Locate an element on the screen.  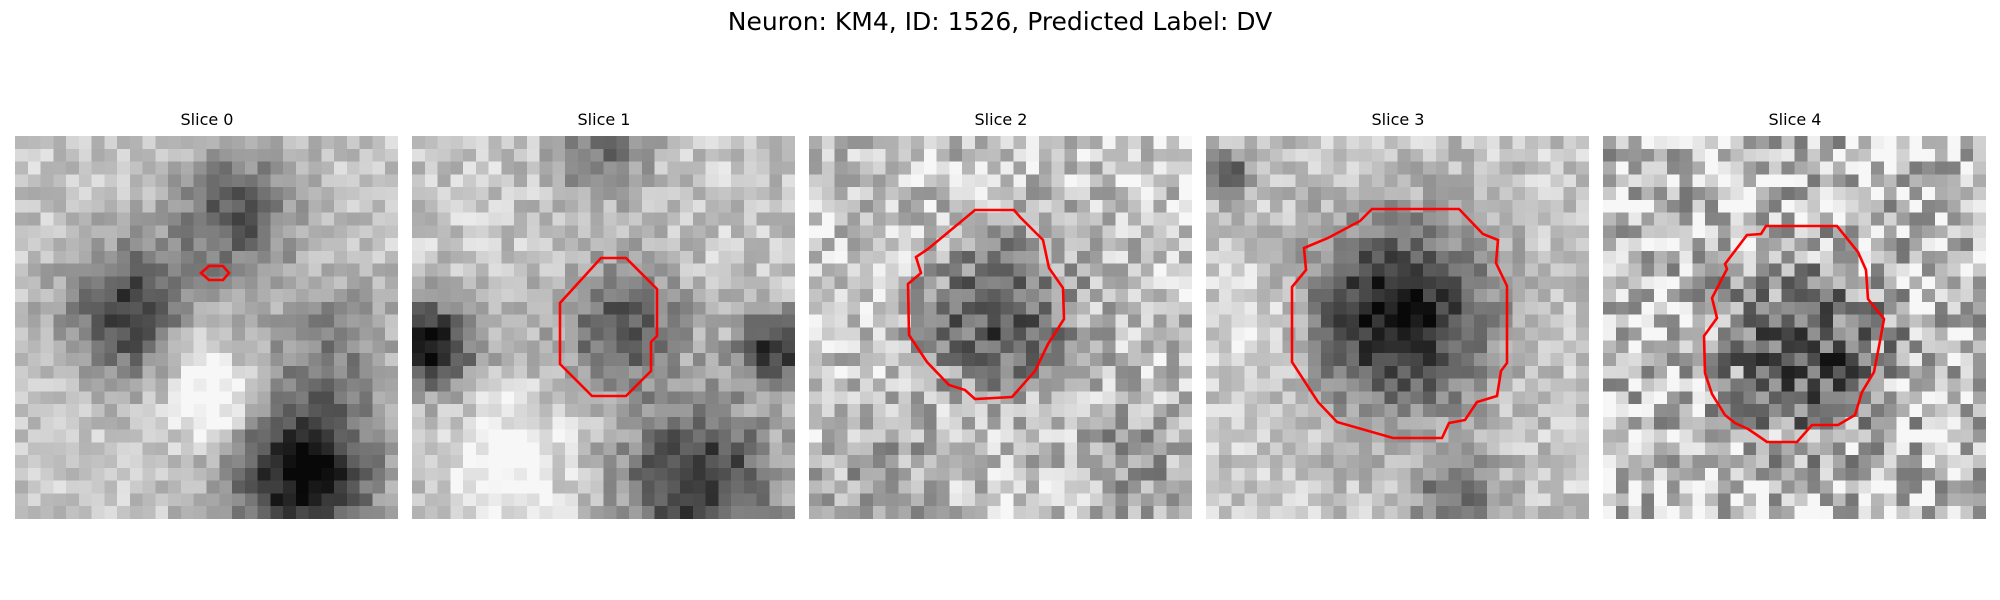
slice-title: Slice 3 is located at coordinates (1398, 119).